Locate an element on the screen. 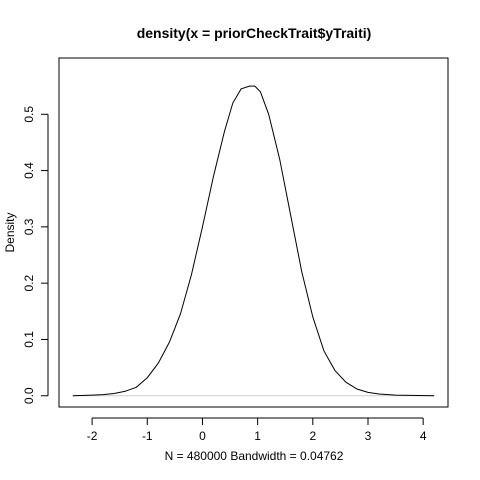  x-axis: -2 -1 0 1 2 3 4 is located at coordinates (257, 430).